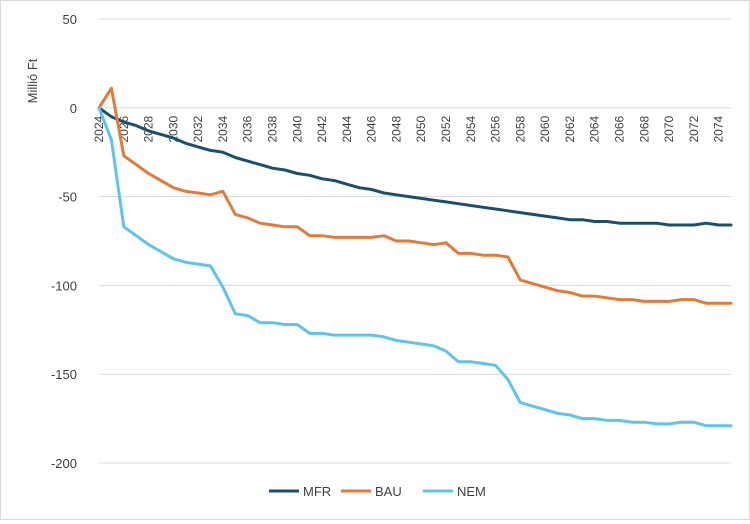 This screenshot has width=750, height=524. Describe the element at coordinates (67, 197) in the screenshot. I see `y-tick-label: -50` at that location.